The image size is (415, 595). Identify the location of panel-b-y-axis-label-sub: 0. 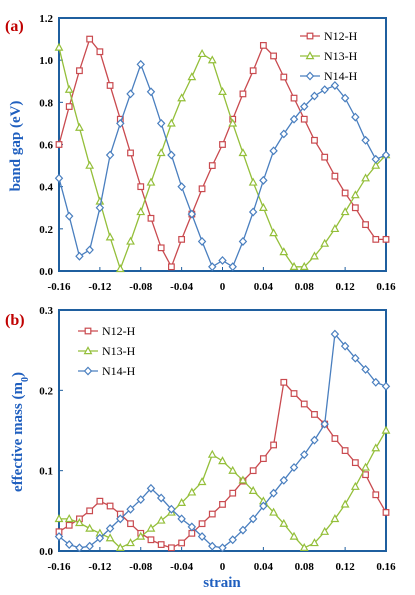
(25, 379).